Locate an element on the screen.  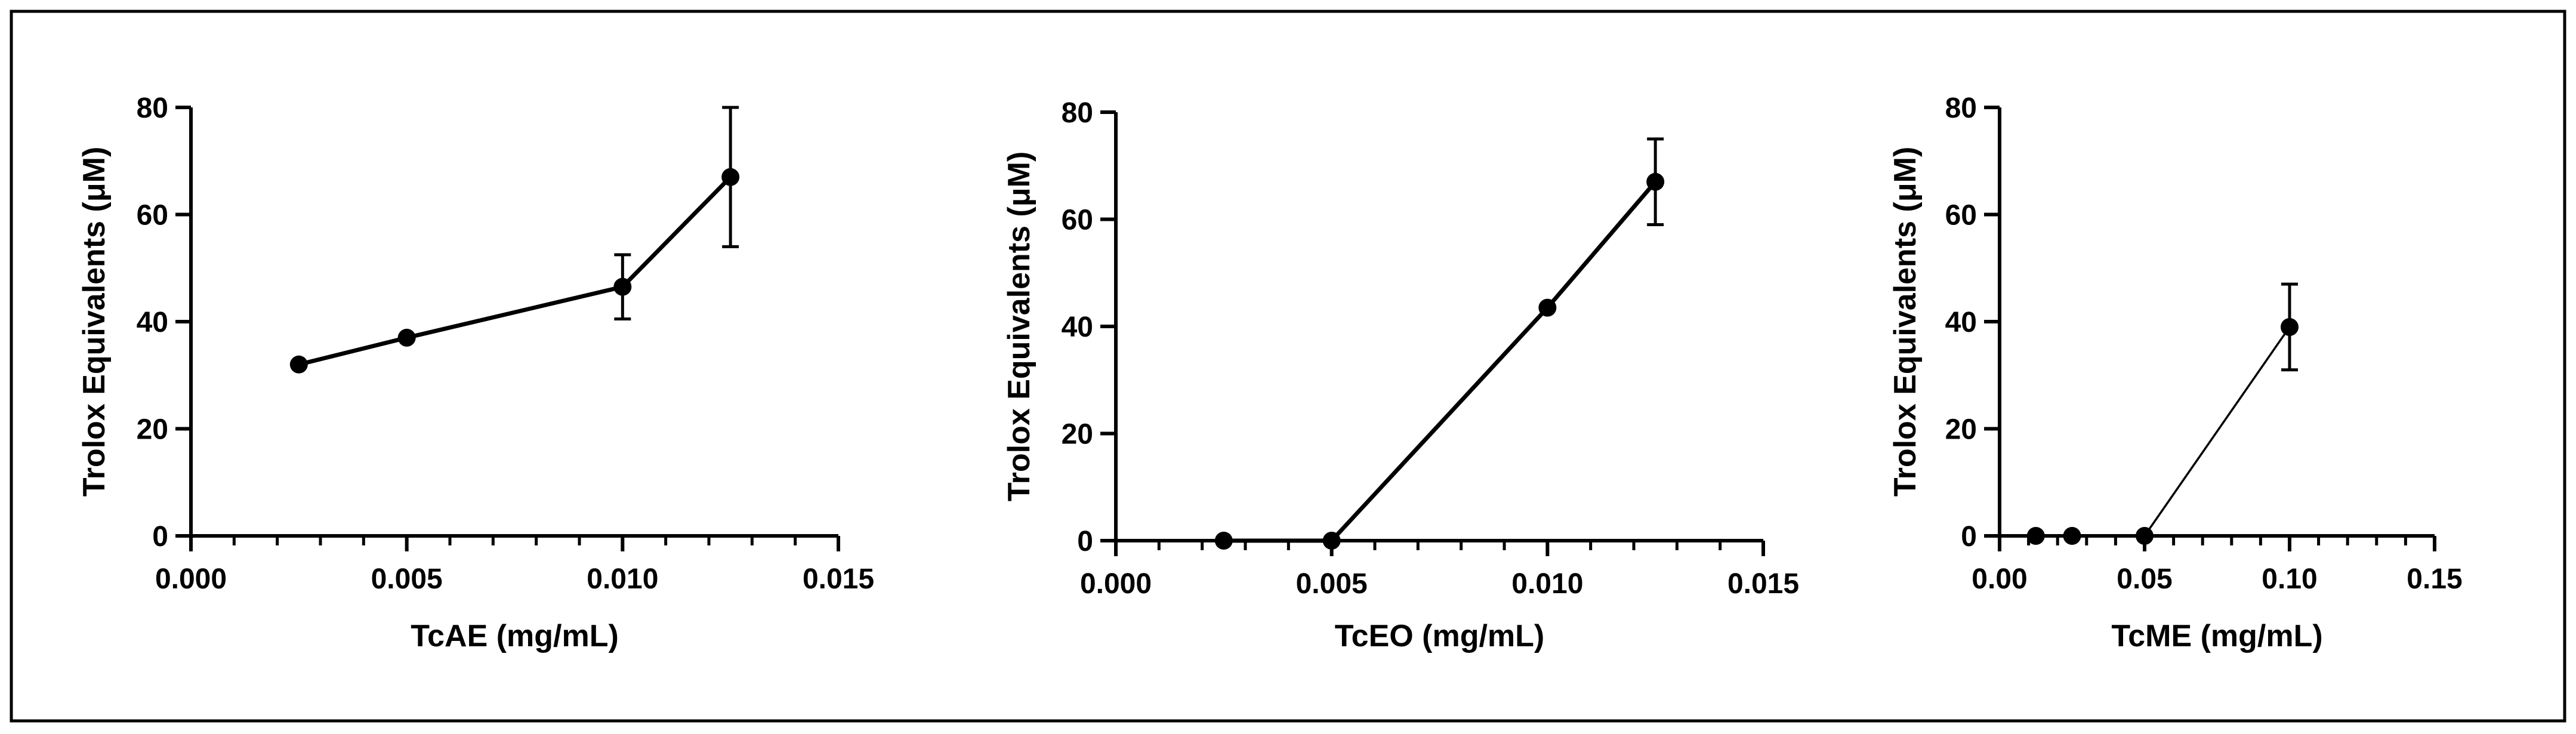
x-axis-label: TcEO (mg/mL) is located at coordinates (1439, 636).